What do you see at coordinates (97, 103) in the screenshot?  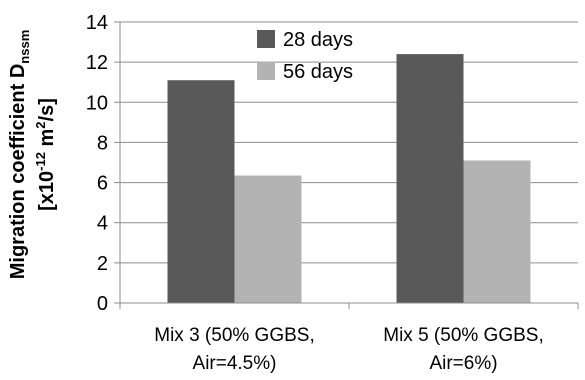 I see `y-tick-label: 10` at bounding box center [97, 103].